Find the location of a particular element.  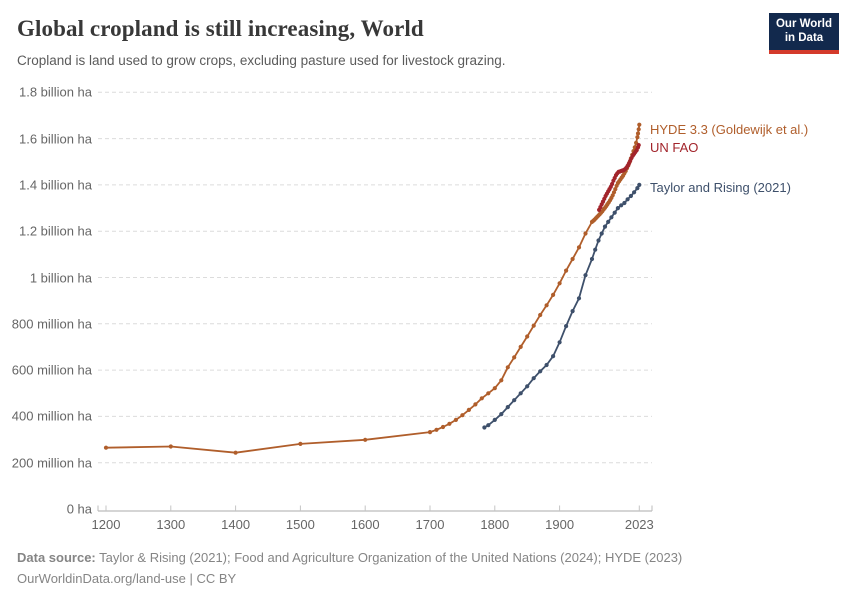

x-axis-label: 1800 is located at coordinates (495, 524).